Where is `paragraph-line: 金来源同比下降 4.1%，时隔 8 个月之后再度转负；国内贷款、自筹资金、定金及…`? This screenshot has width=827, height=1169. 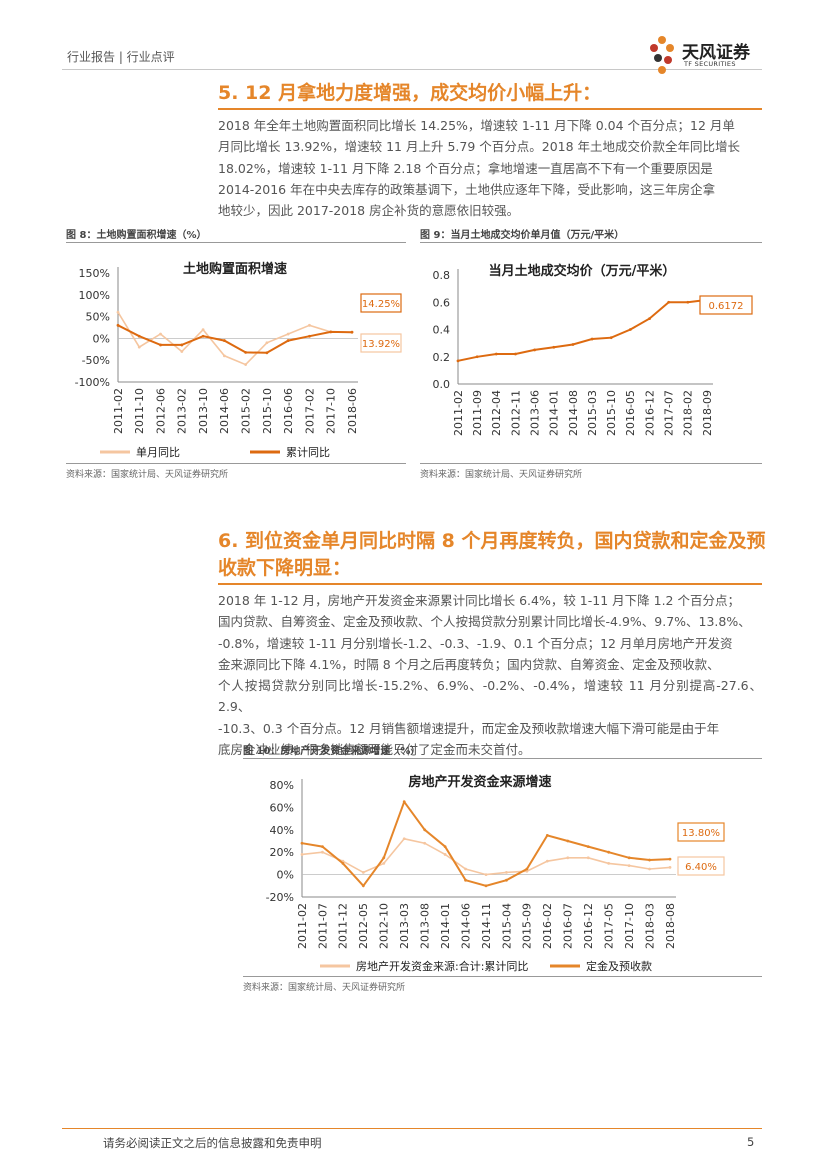
paragraph-line: 金来源同比下降 4.1%，时隔 8 个月之后再度转负；国内贷款、自筹资金、定金及… is located at coordinates (469, 664).